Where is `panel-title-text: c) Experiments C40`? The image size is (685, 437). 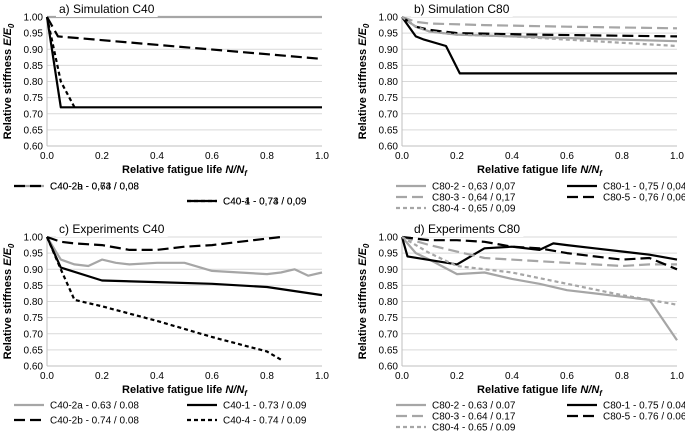
panel-title-text: c) Experiments C40 is located at coordinates (112, 229).